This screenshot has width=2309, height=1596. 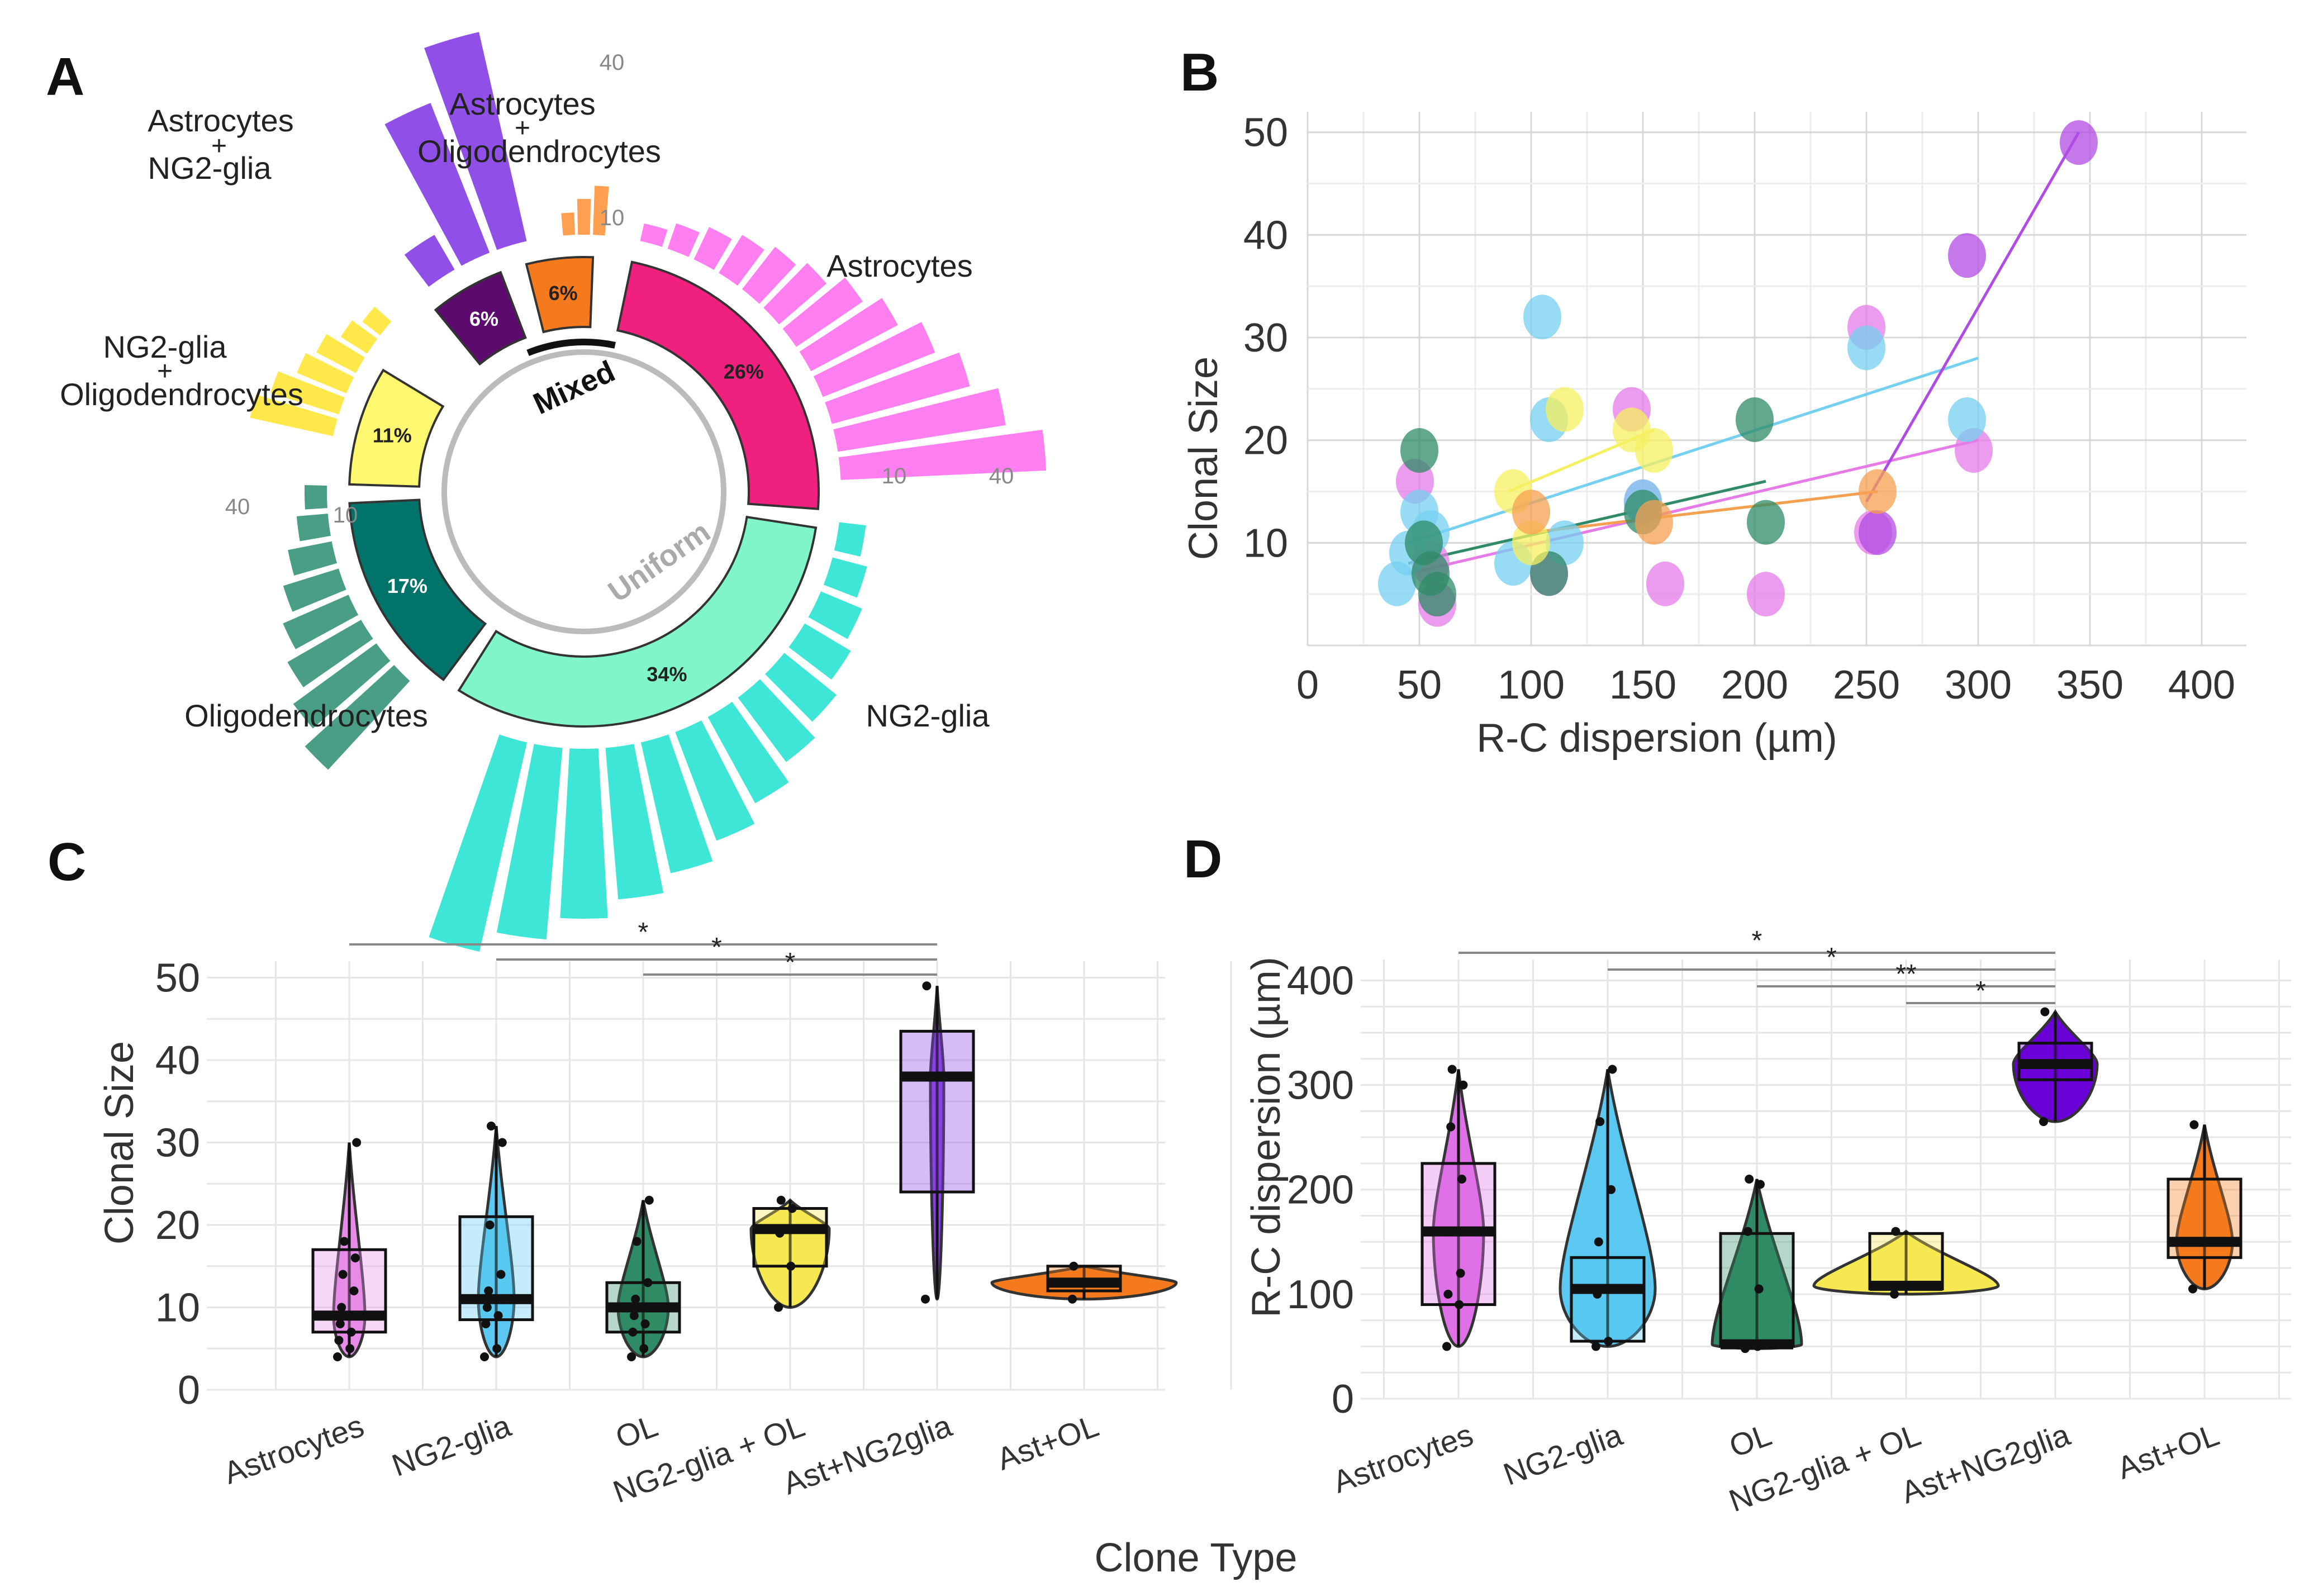 I want to click on panel-label-d: D, so click(x=1203, y=859).